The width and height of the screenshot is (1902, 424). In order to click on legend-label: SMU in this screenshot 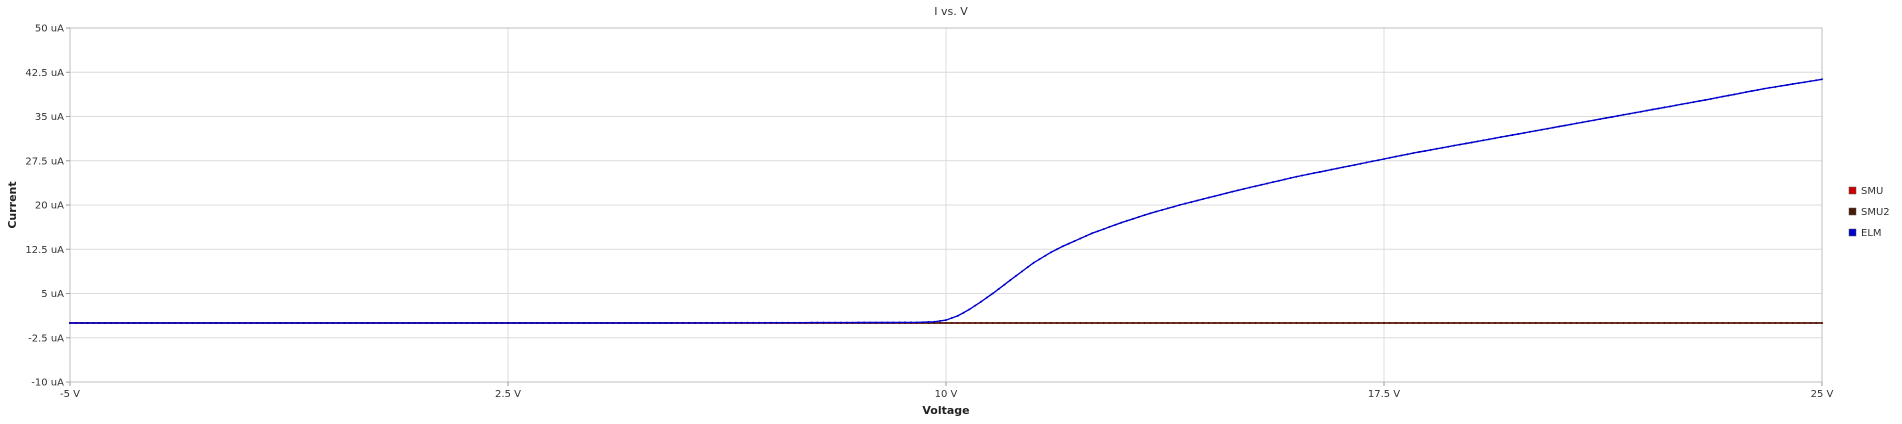, I will do `click(1872, 191)`.